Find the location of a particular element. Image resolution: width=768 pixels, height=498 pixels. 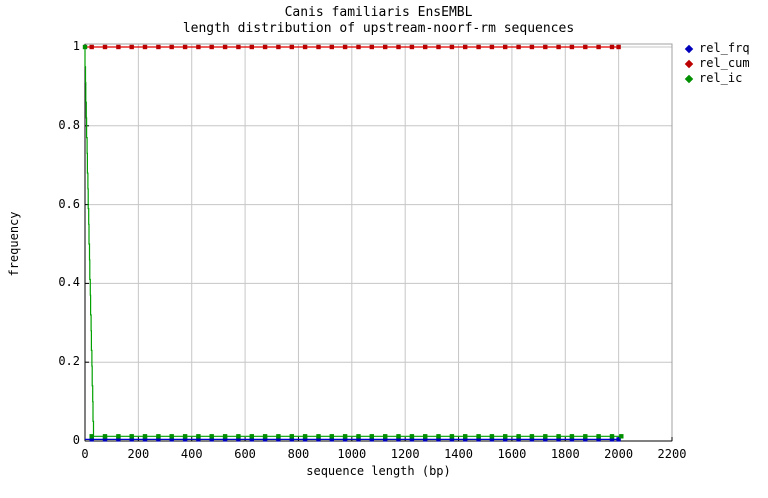

x-tick-label: 2200 is located at coordinates (672, 454).